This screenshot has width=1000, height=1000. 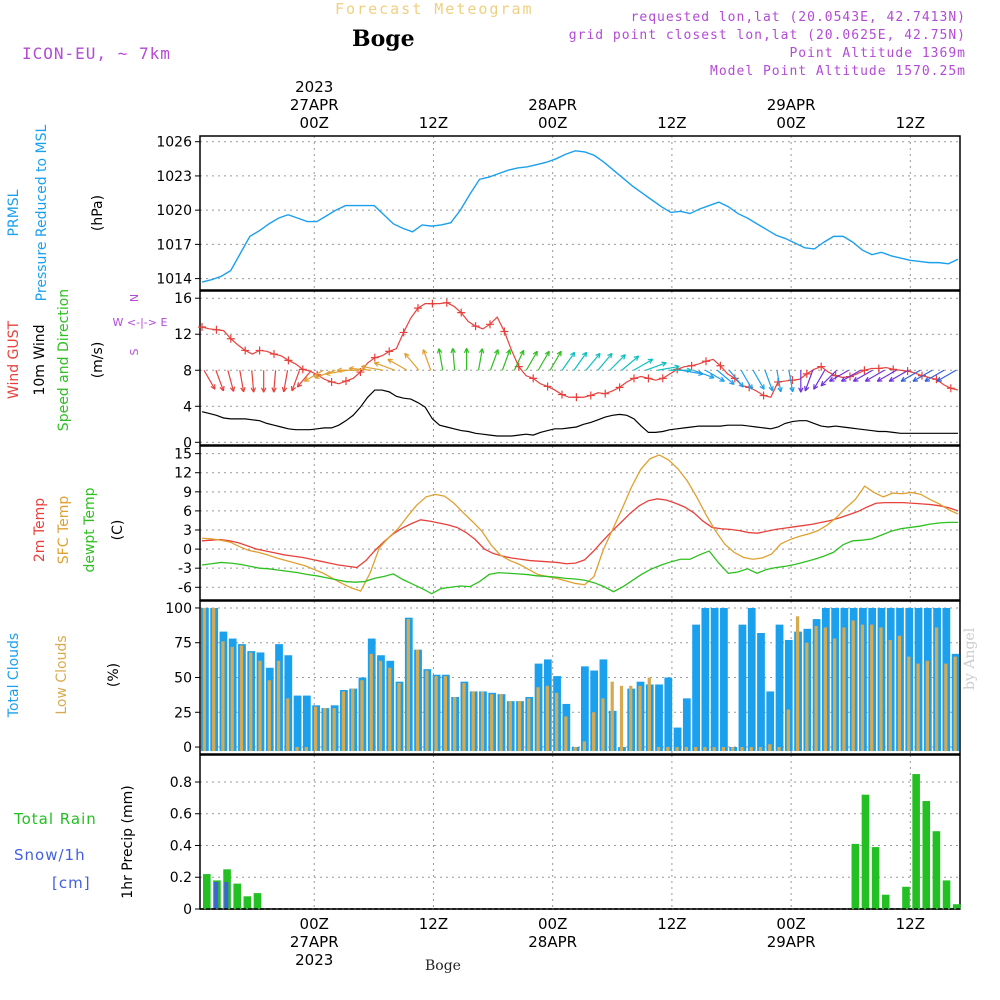 I want to click on temp-ylabel: SFC Temp, so click(x=64, y=530).